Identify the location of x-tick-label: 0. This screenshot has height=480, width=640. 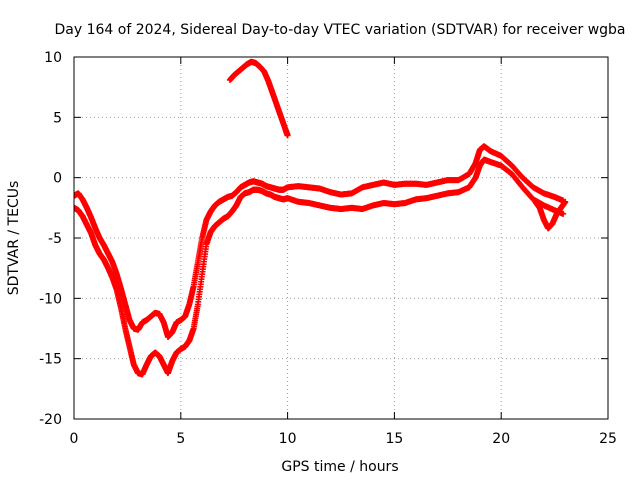
(74, 439).